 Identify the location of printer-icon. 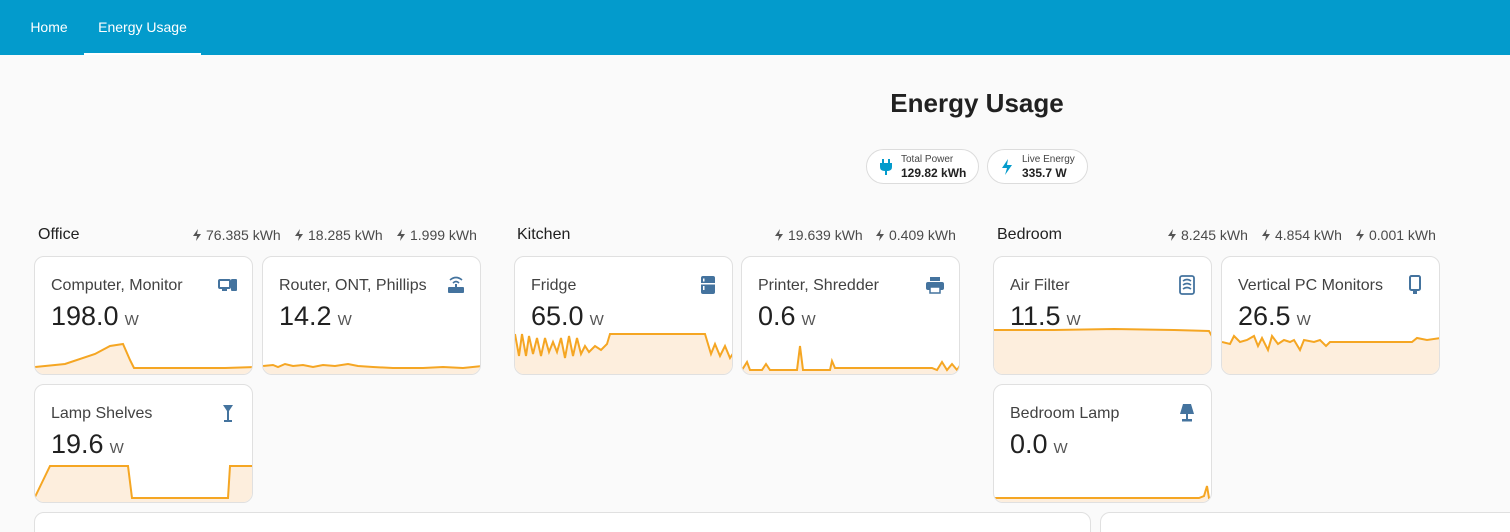
(935, 285).